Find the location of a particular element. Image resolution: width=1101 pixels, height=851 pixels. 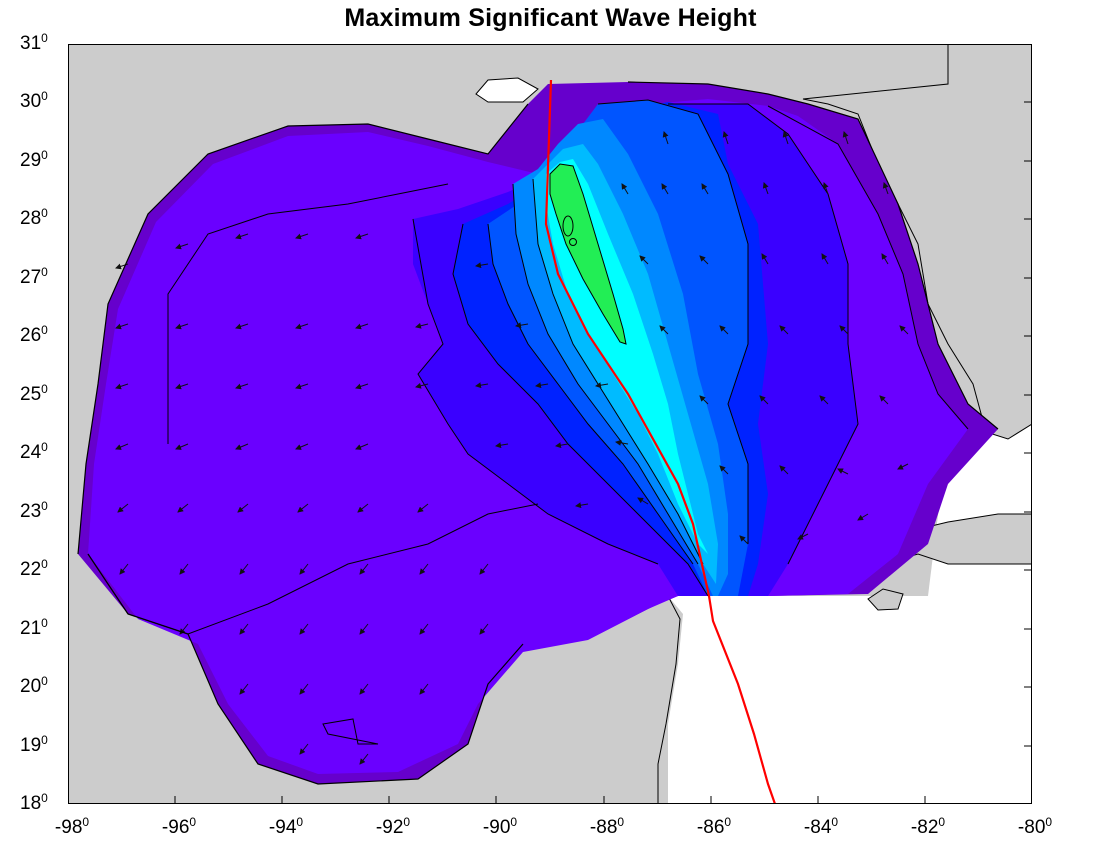

y-tick-30: 300 is located at coordinates (34, 100).